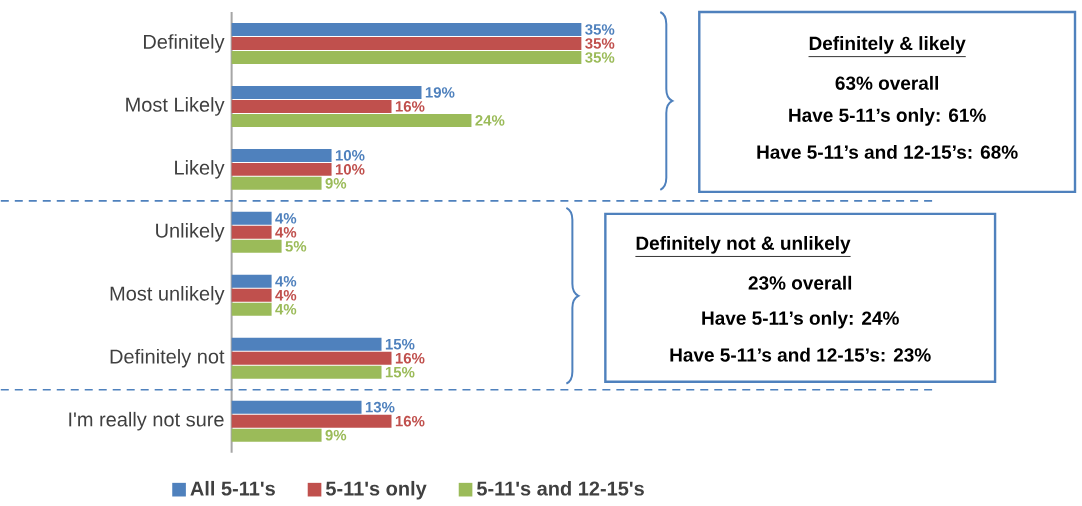 The height and width of the screenshot is (506, 1082). Describe the element at coordinates (743, 244) in the screenshot. I see `text: Definitely not & unlikely` at that location.